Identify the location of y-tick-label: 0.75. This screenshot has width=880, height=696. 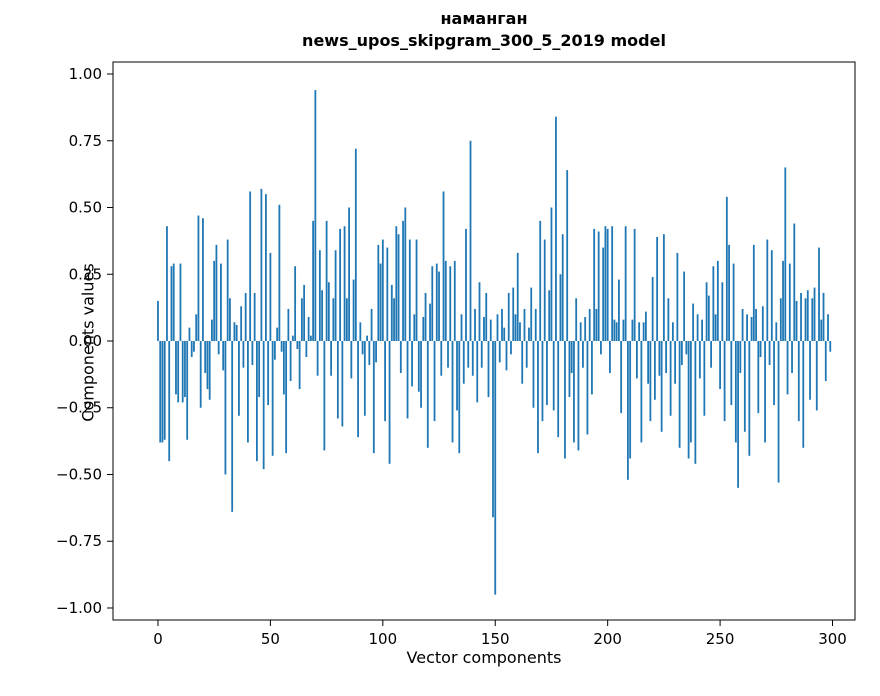
(85, 141).